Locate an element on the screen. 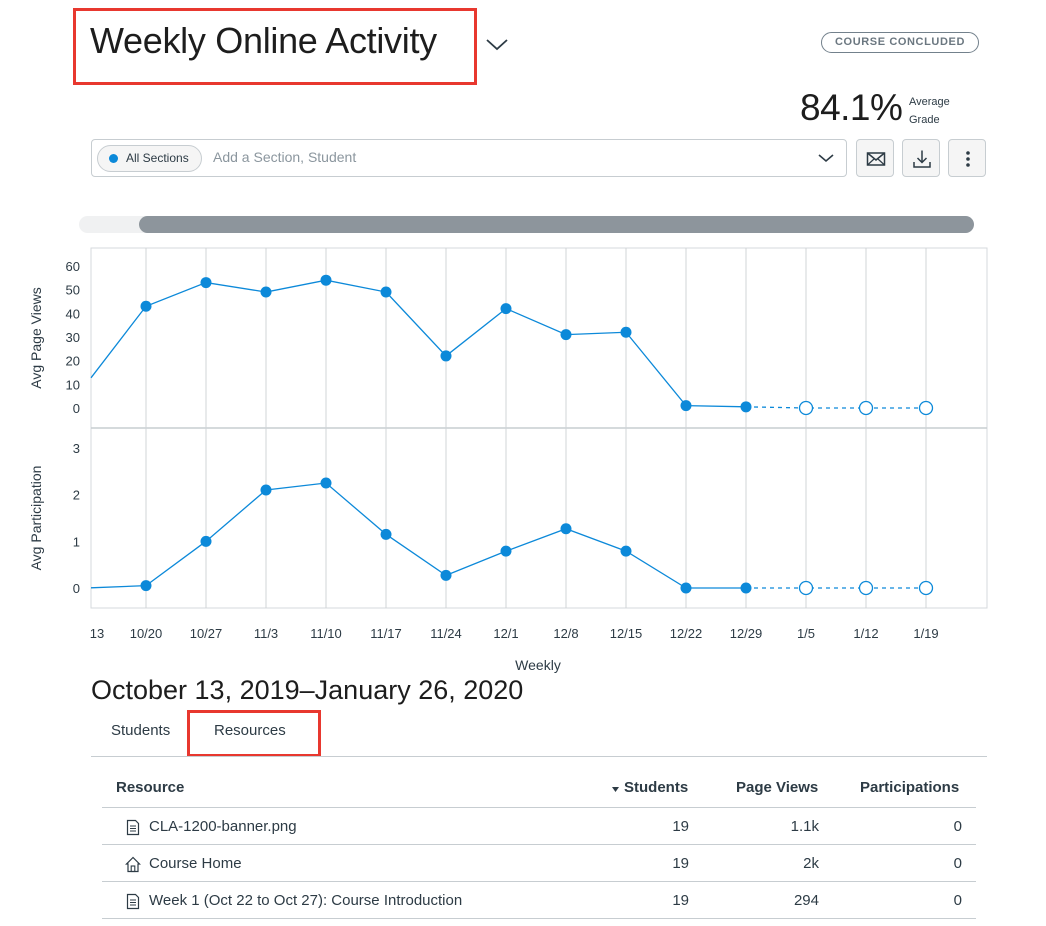 The image size is (1046, 926). chart-scroll-thumb is located at coordinates (556, 224).